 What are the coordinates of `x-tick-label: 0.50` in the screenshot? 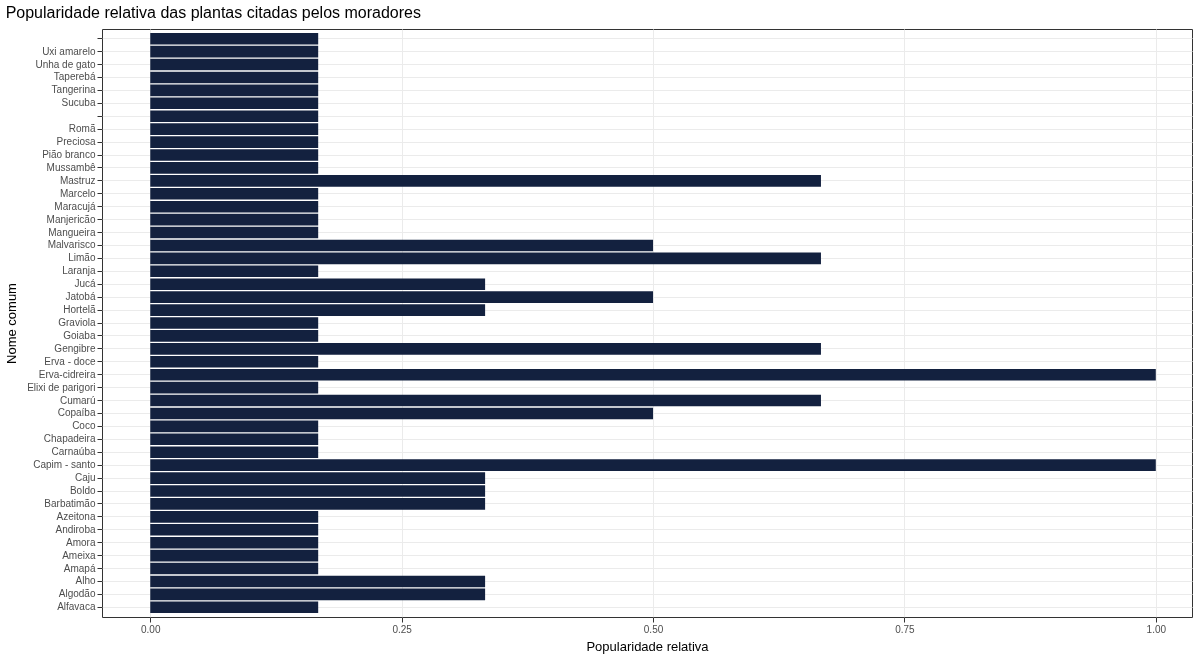 It's located at (653, 629).